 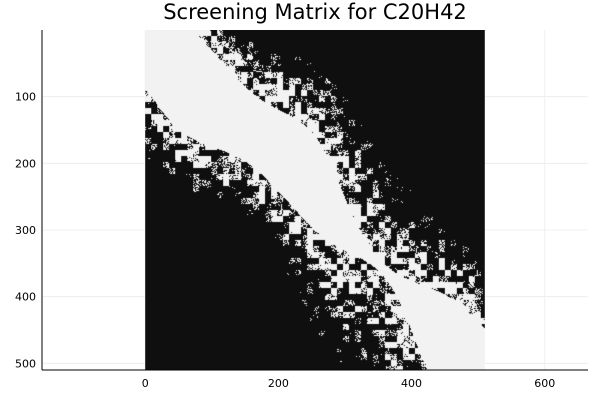 I want to click on x-tick-label: 400, so click(x=411, y=383).